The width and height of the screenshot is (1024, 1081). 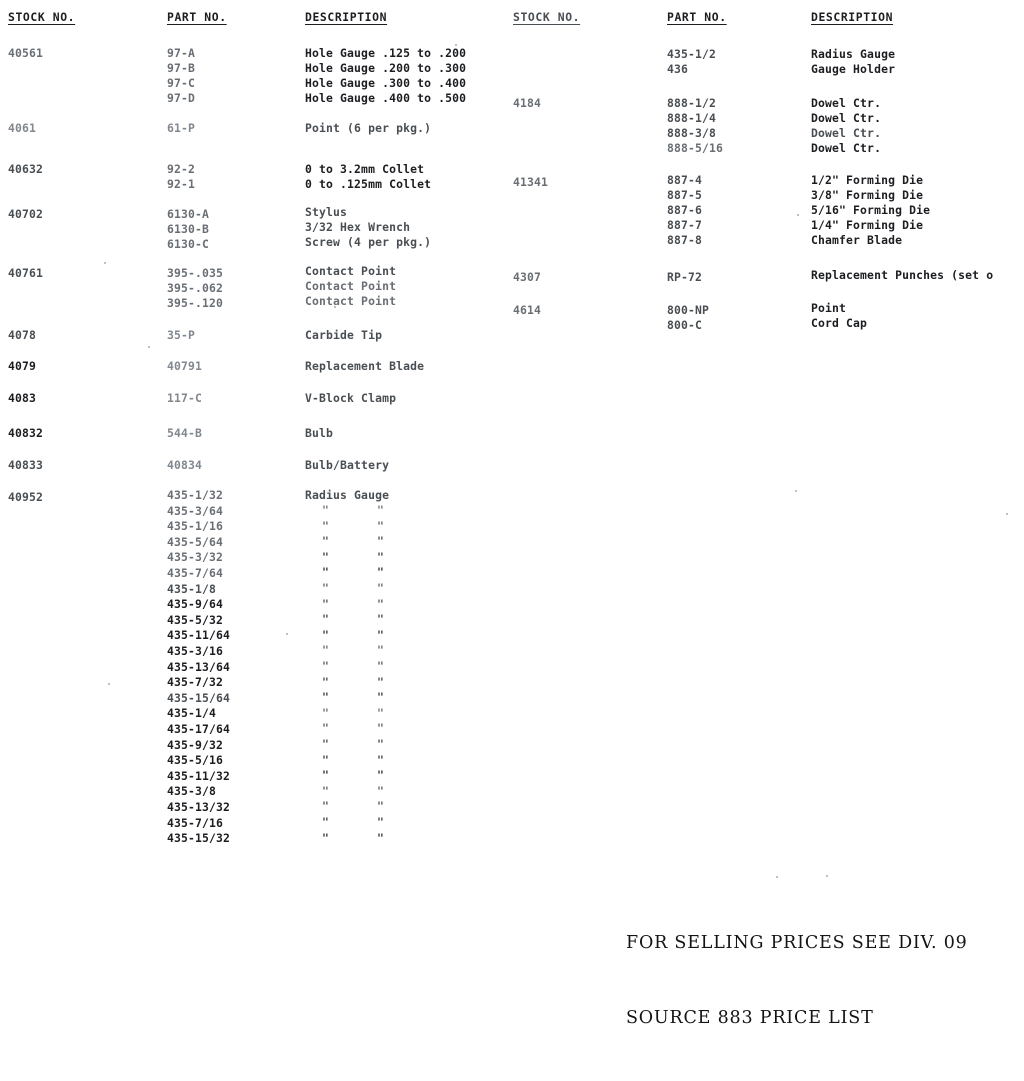 What do you see at coordinates (678, 69) in the screenshot?
I see `part-no: 436` at bounding box center [678, 69].